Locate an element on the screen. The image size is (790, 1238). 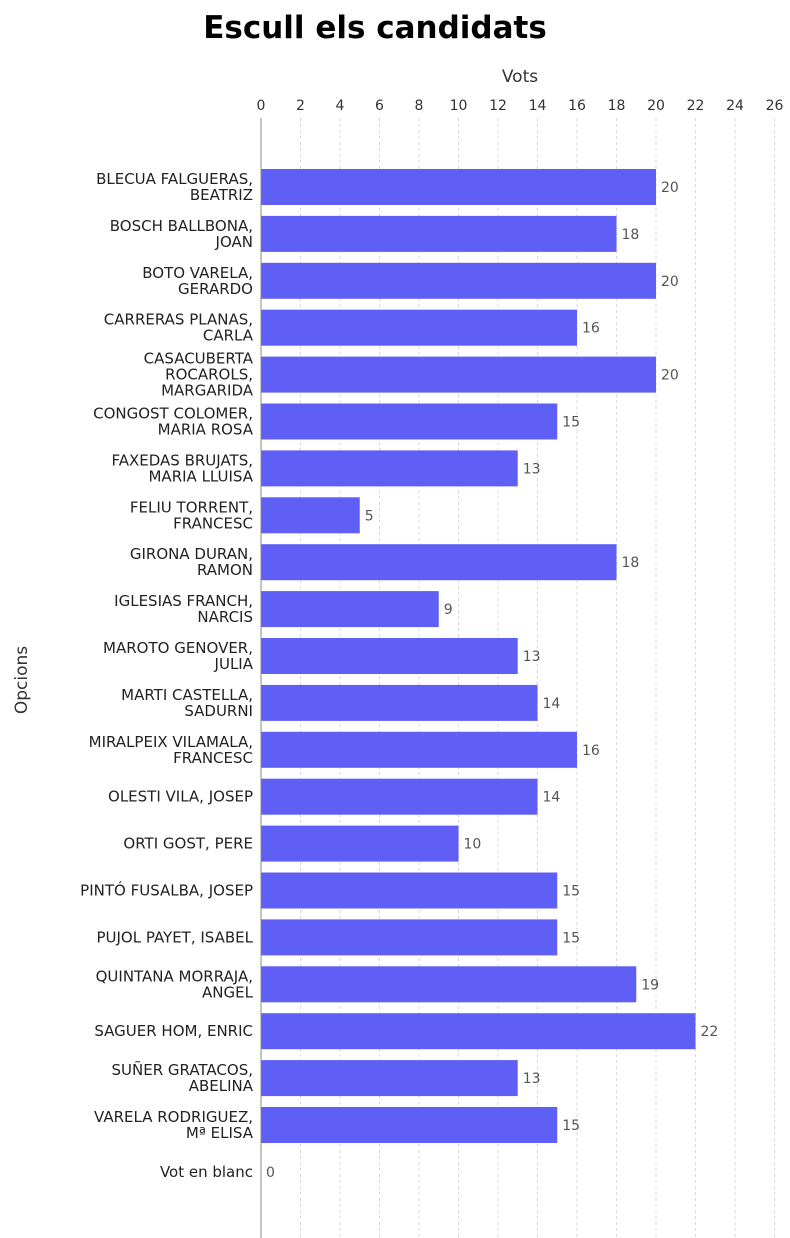
x-tick-label: 18 is located at coordinates (617, 106).